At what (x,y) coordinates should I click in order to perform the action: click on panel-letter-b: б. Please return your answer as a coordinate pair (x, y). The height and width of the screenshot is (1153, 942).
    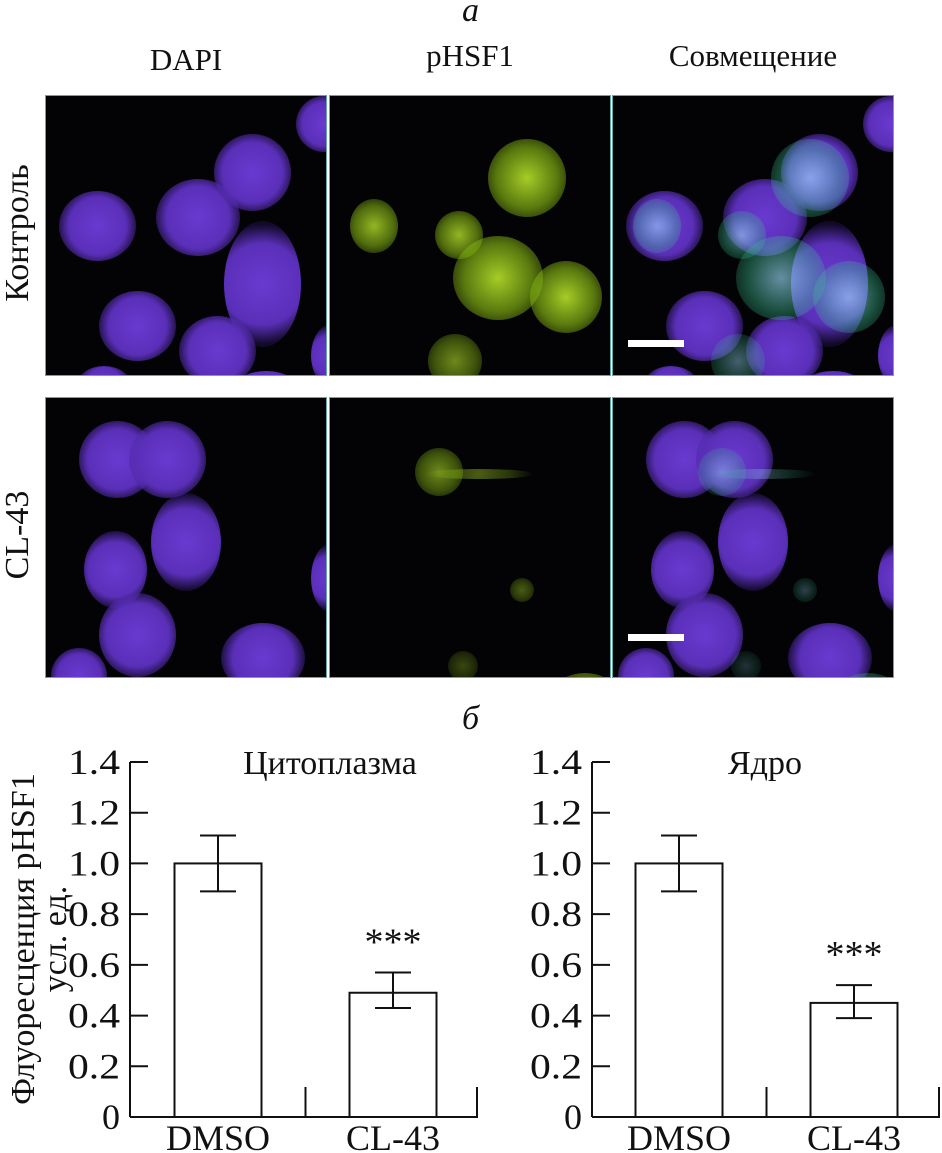
    Looking at the image, I should click on (471, 718).